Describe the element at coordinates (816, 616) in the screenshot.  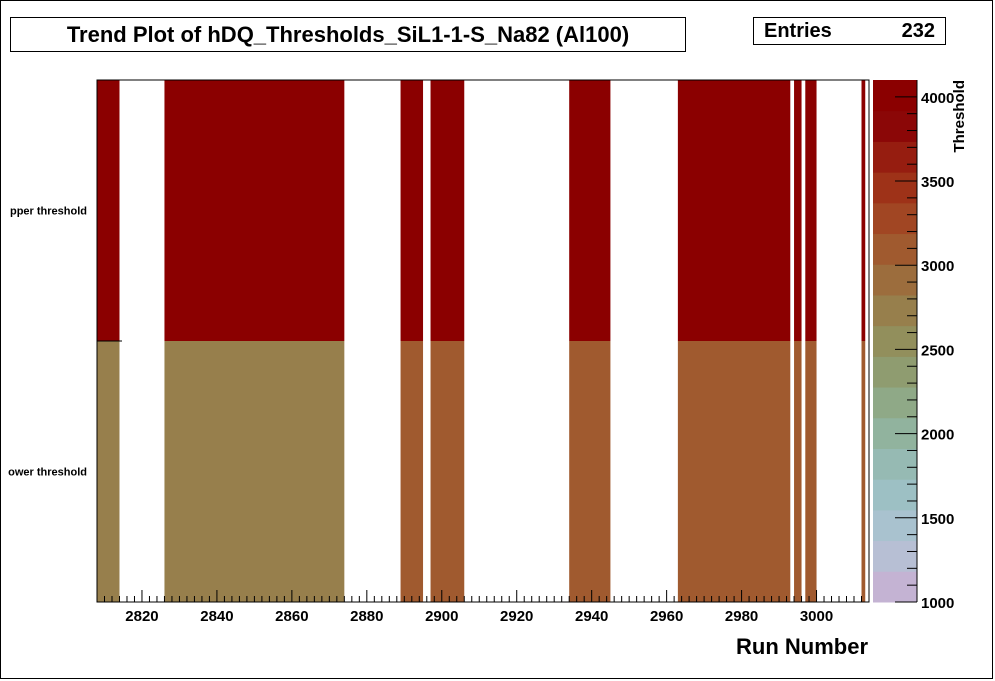
I see `x-tick-label-9: 3000` at that location.